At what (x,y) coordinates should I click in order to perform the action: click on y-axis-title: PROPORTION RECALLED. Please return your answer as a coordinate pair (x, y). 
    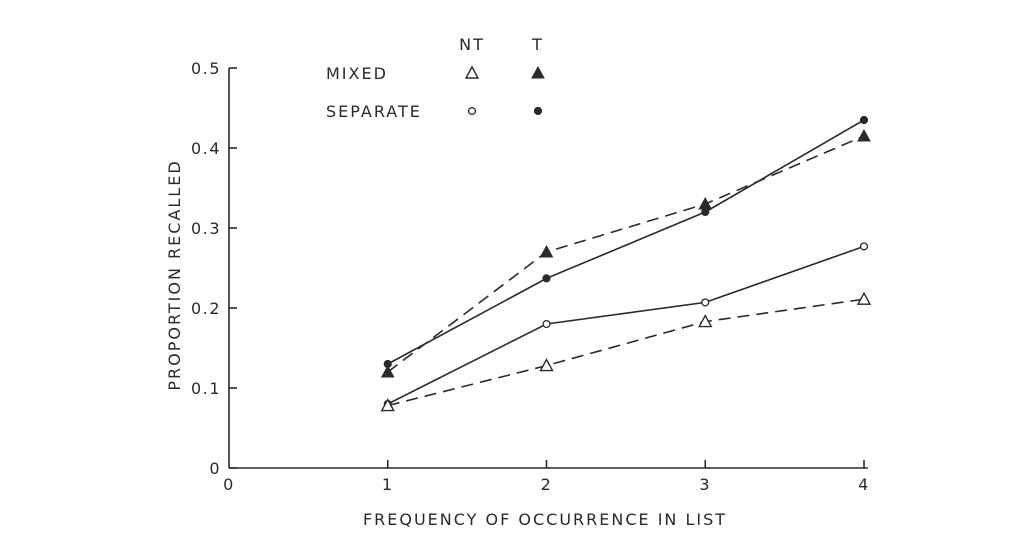
    Looking at the image, I should click on (174, 274).